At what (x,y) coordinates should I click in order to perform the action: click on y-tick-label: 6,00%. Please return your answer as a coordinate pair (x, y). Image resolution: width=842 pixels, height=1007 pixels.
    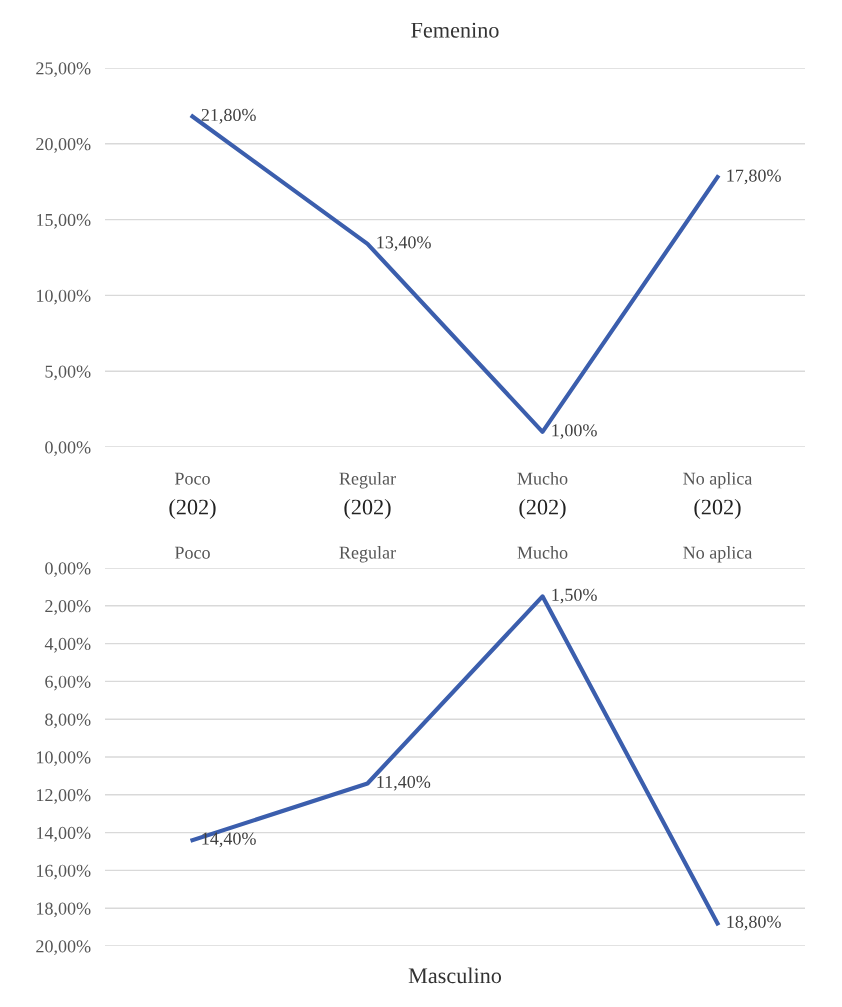
    Looking at the image, I should click on (68, 683).